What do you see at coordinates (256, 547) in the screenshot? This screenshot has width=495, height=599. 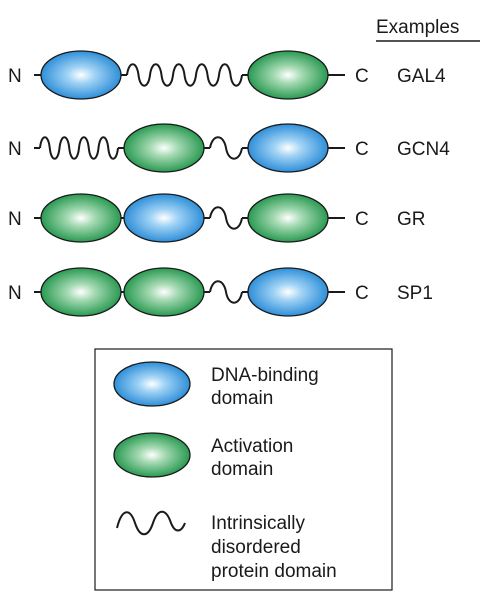 I see `legend-disordered-line2: disordered` at bounding box center [256, 547].